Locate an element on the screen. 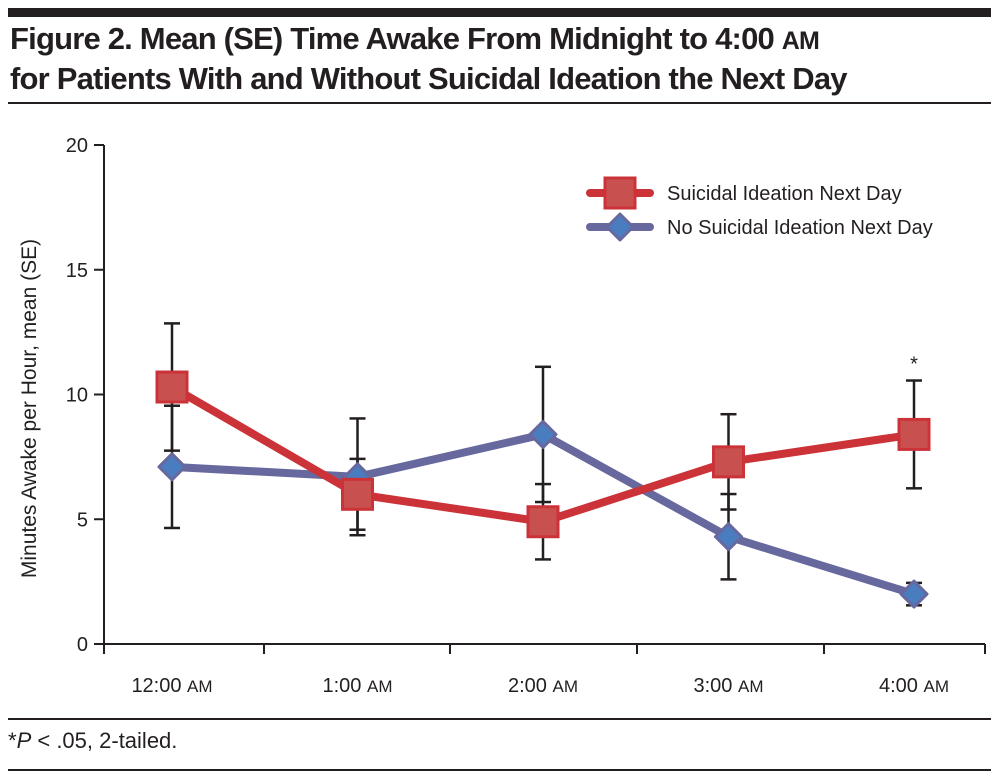  annotations: * is located at coordinates (914, 365).